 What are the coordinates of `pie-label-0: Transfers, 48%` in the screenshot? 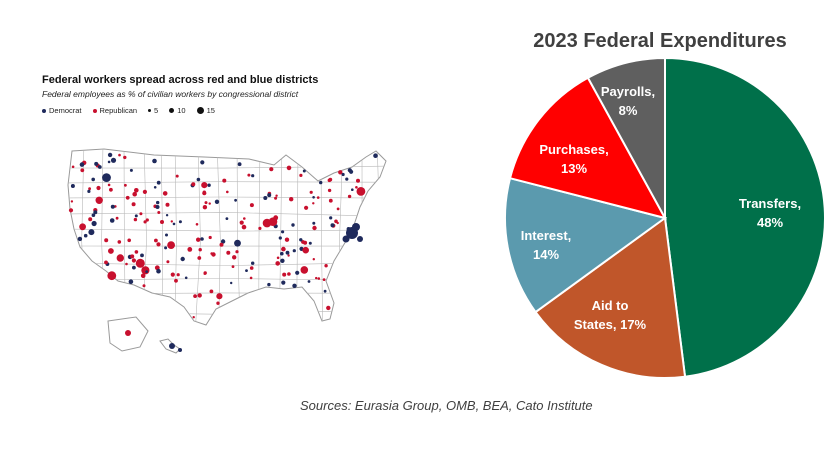 It's located at (770, 213).